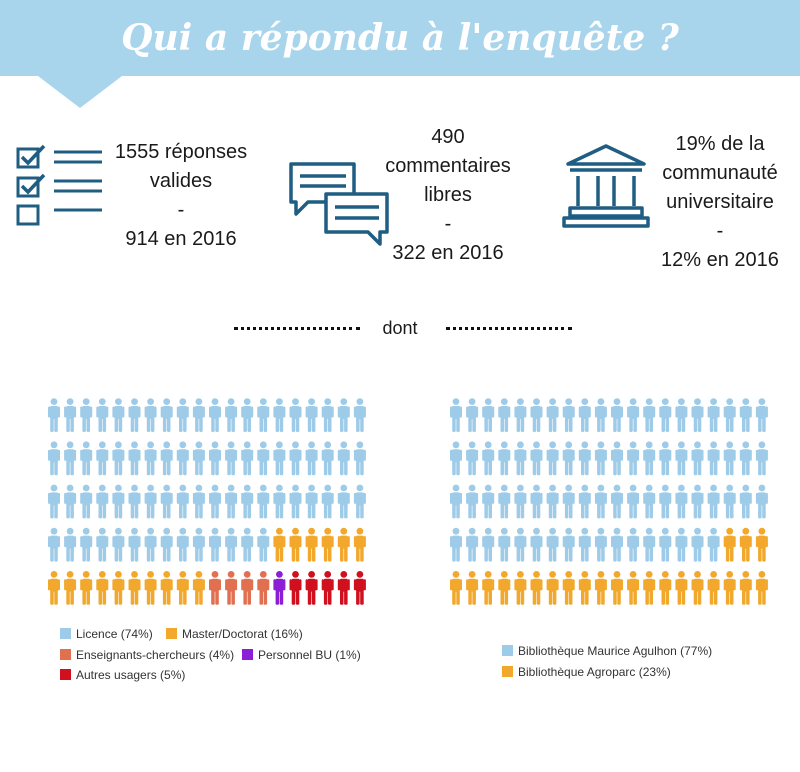 The image size is (800, 772). Describe the element at coordinates (609, 501) in the screenshot. I see `pictogram-chart-bibliotheques` at that location.